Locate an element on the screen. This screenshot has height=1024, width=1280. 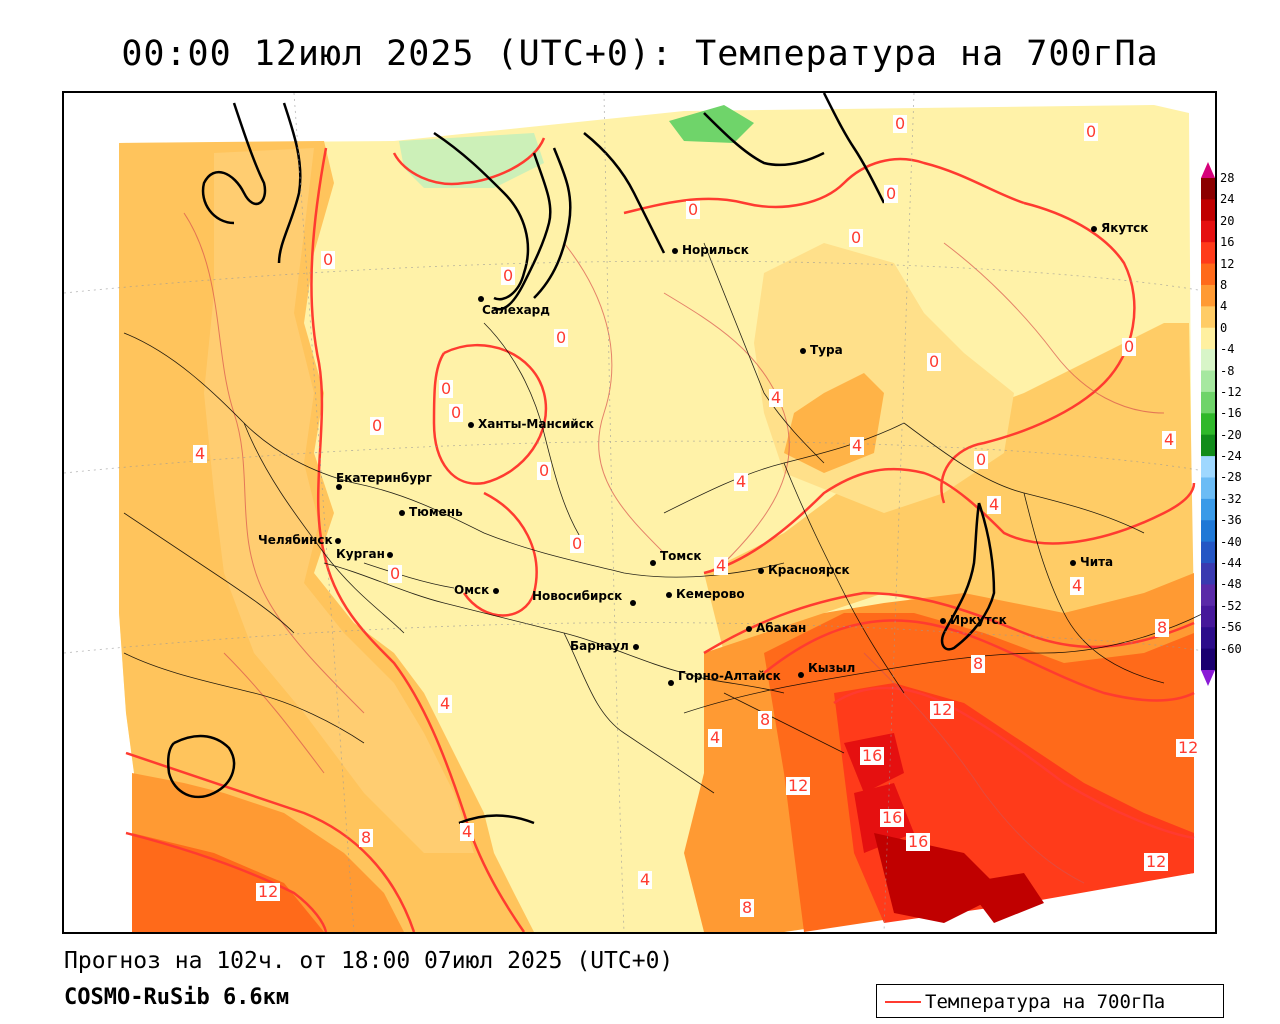
colorbar-tick-label: 16 is located at coordinates (1227, 242).